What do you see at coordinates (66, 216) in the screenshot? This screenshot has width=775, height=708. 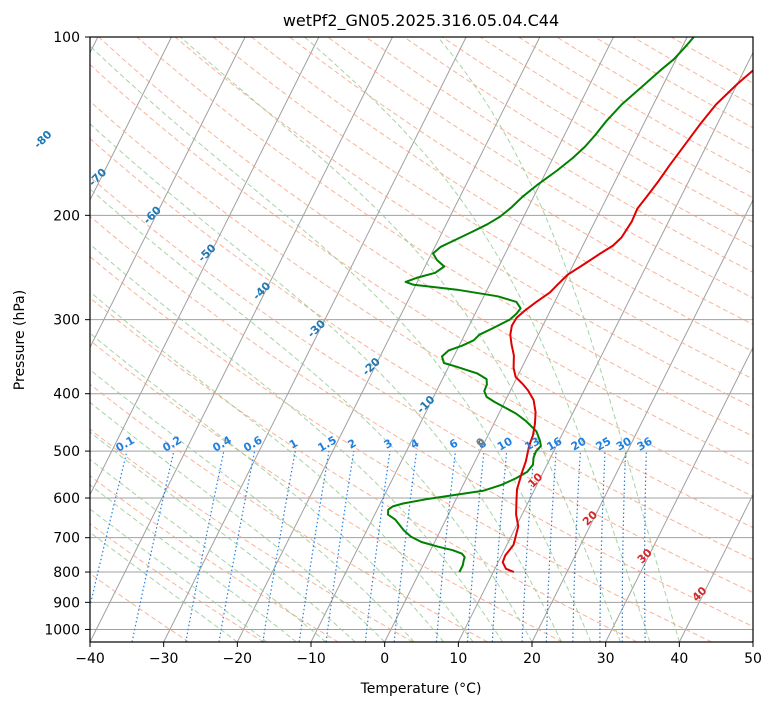 I see `y-tick-label: 200` at bounding box center [66, 216].